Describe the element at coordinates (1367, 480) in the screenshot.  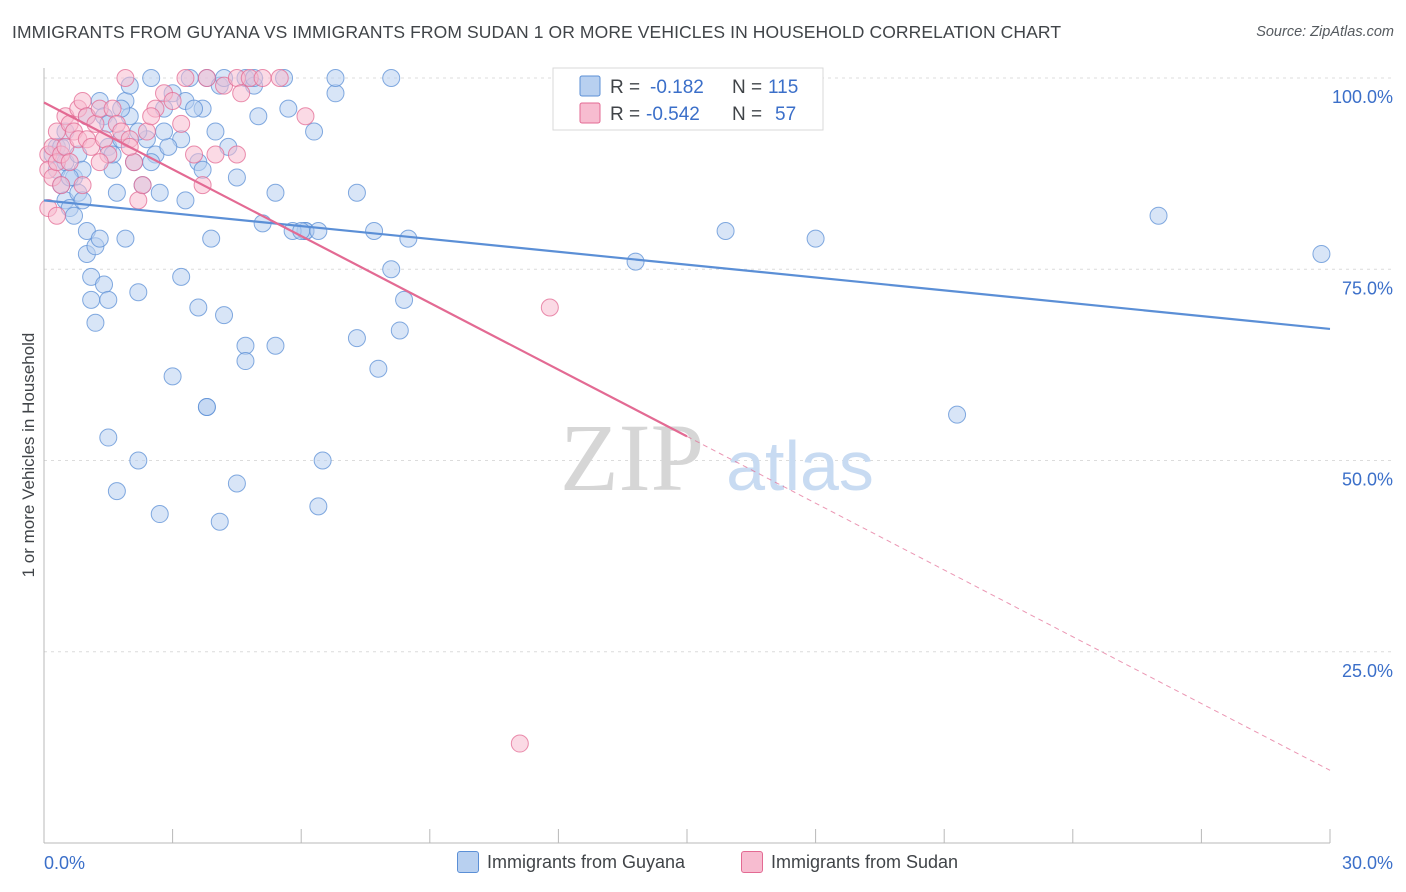
I see `y-tick-label-50: 50.0%` at that location.